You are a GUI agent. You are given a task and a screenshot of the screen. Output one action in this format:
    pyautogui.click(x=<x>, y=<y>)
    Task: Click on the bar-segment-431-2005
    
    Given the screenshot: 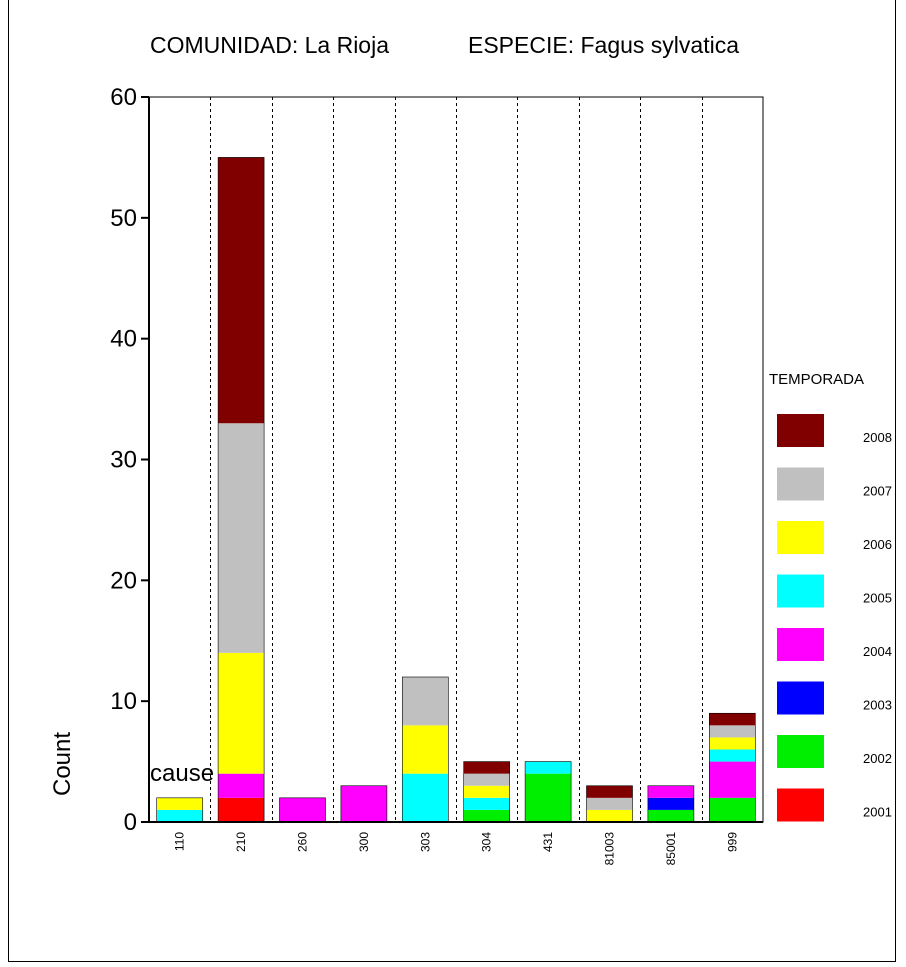 What is the action you would take?
    pyautogui.click(x=548, y=767)
    